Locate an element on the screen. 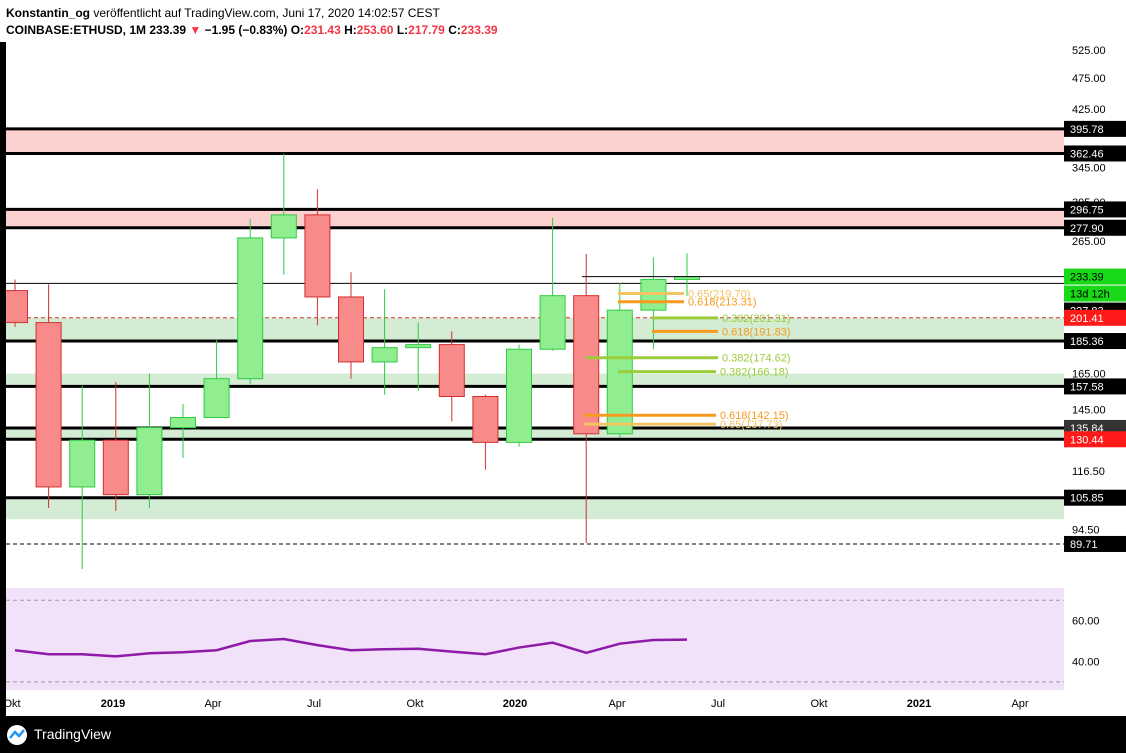  change-arrow-icon: ▼ is located at coordinates (195, 30).